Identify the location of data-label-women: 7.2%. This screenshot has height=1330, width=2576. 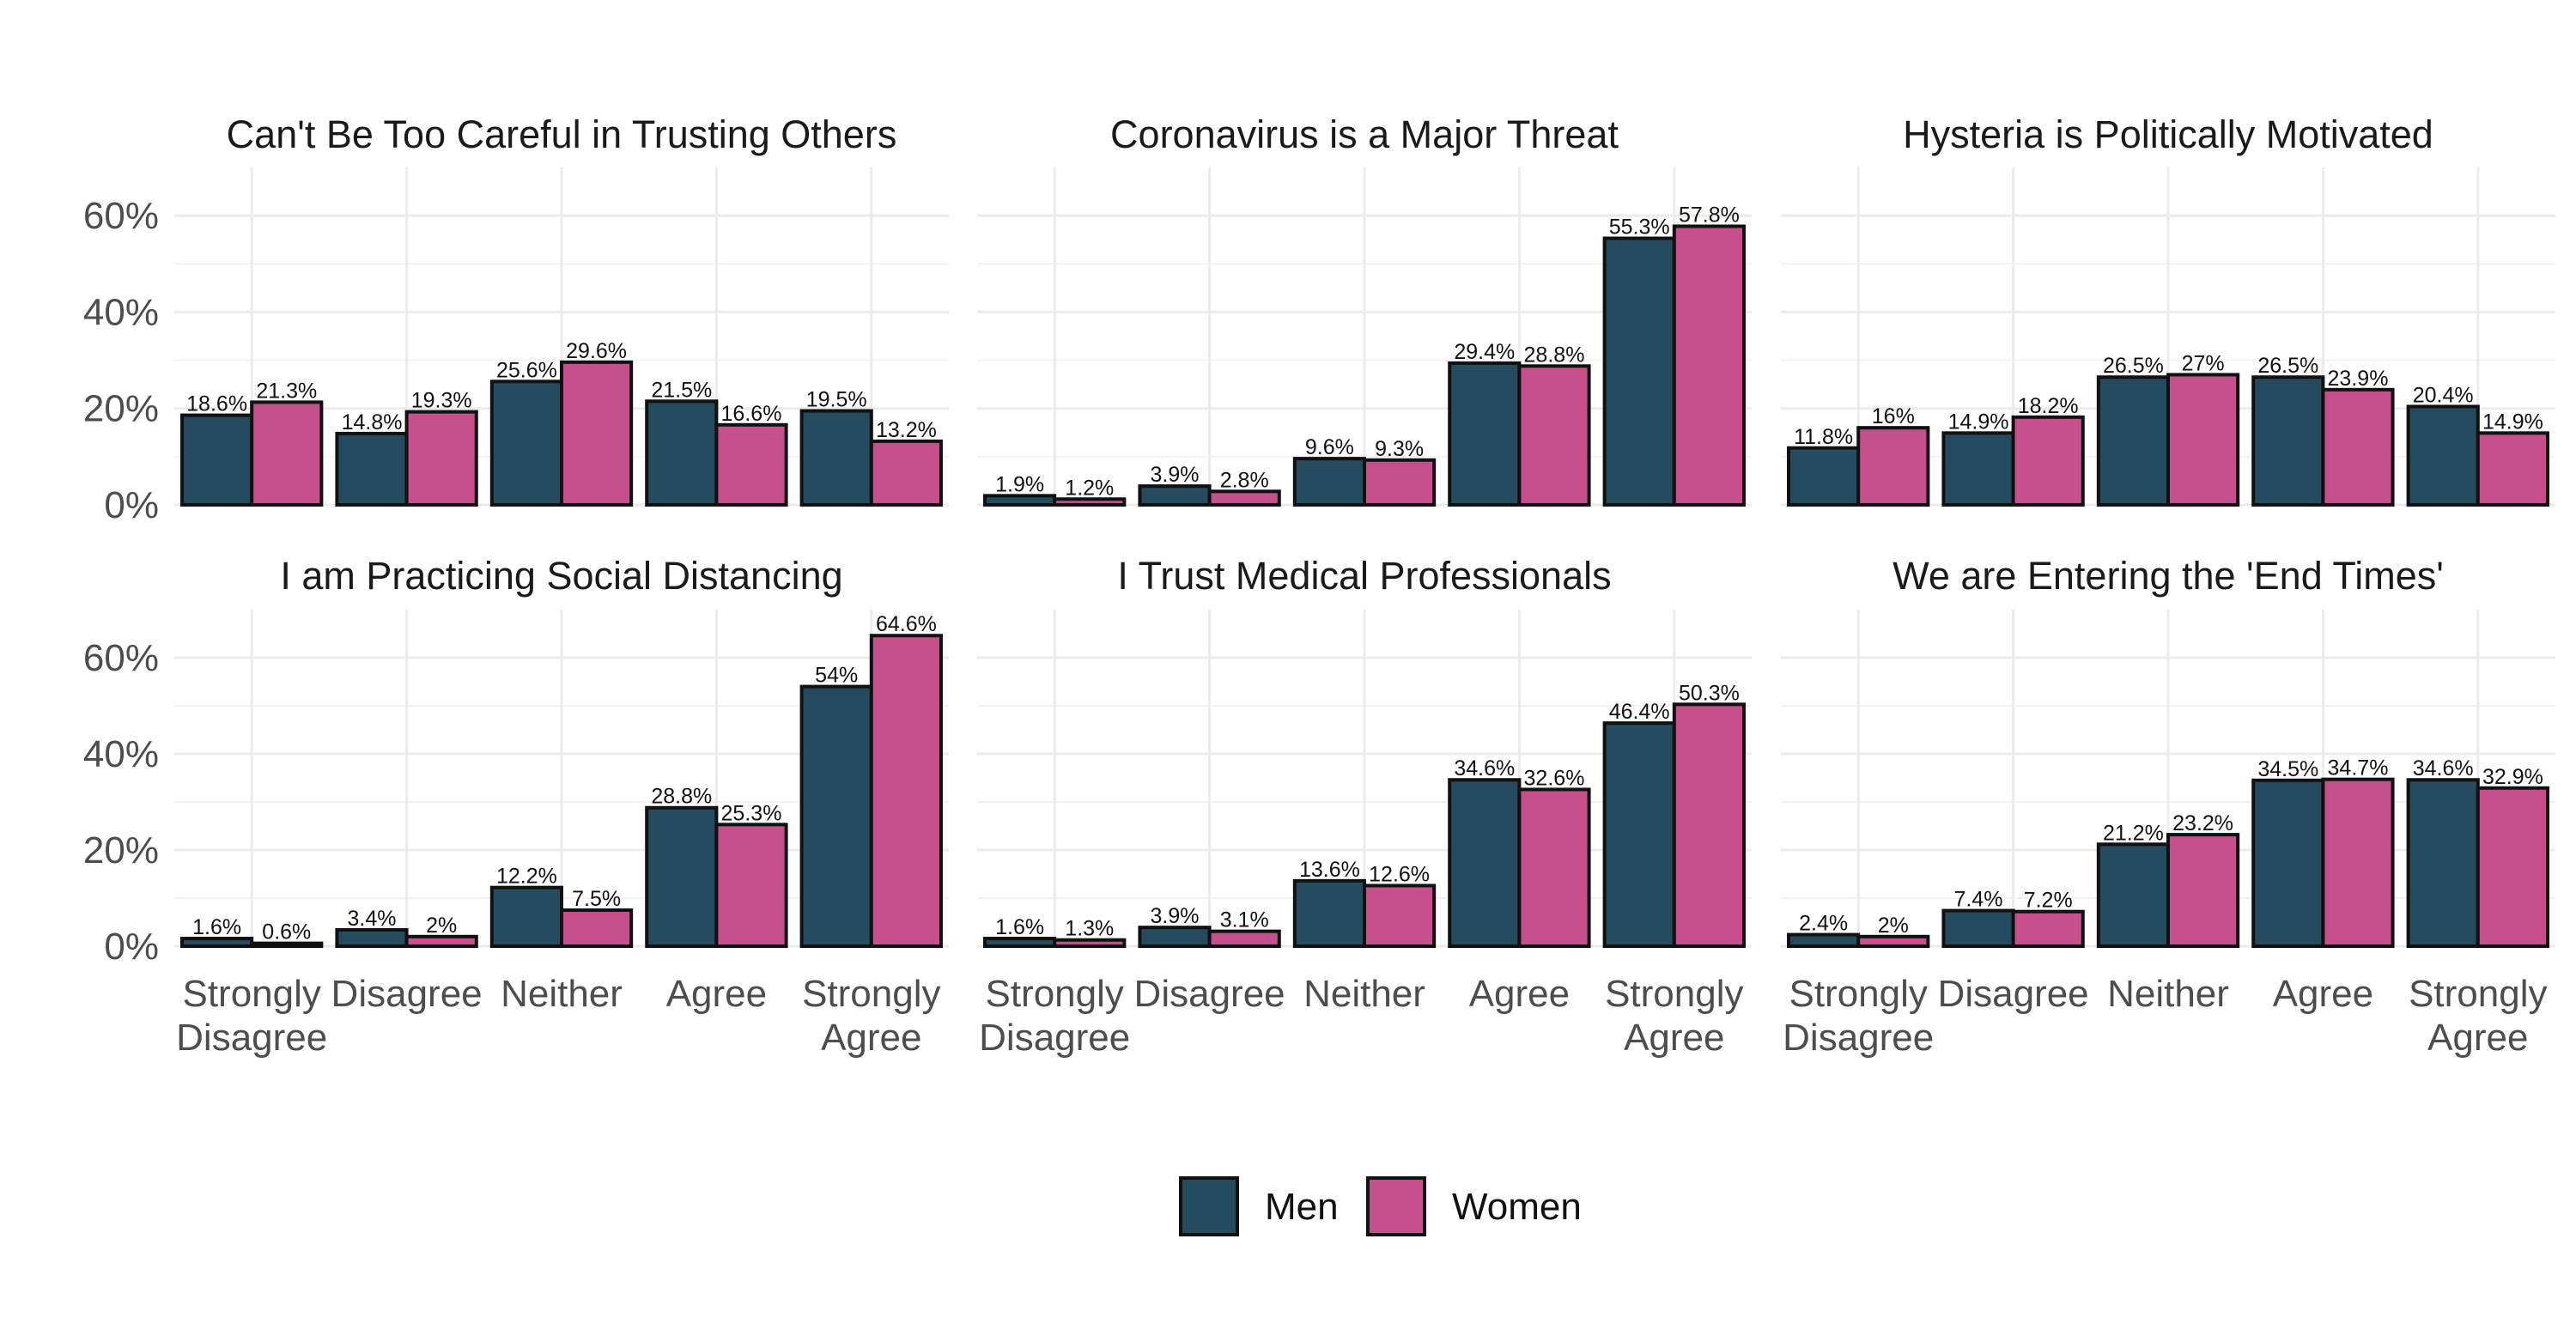
(2048, 901).